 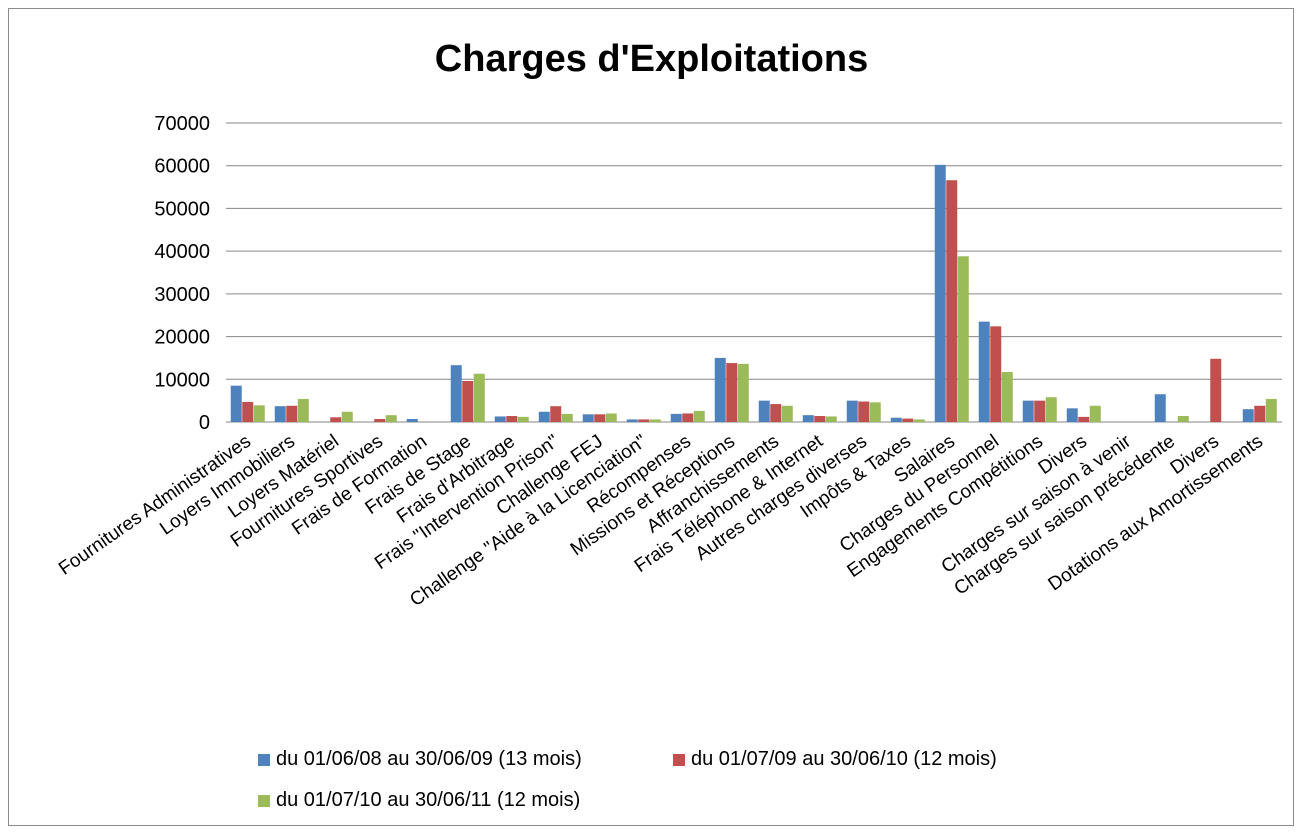 I want to click on legend-item-series-2: du 01/07/09 au 30/06/10 (12 mois), so click(x=835, y=759).